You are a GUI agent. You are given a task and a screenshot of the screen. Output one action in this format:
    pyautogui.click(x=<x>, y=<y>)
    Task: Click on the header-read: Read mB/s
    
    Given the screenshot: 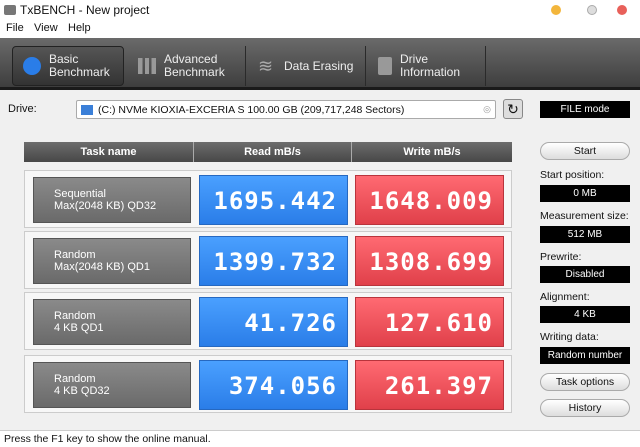 What is the action you would take?
    pyautogui.click(x=273, y=152)
    